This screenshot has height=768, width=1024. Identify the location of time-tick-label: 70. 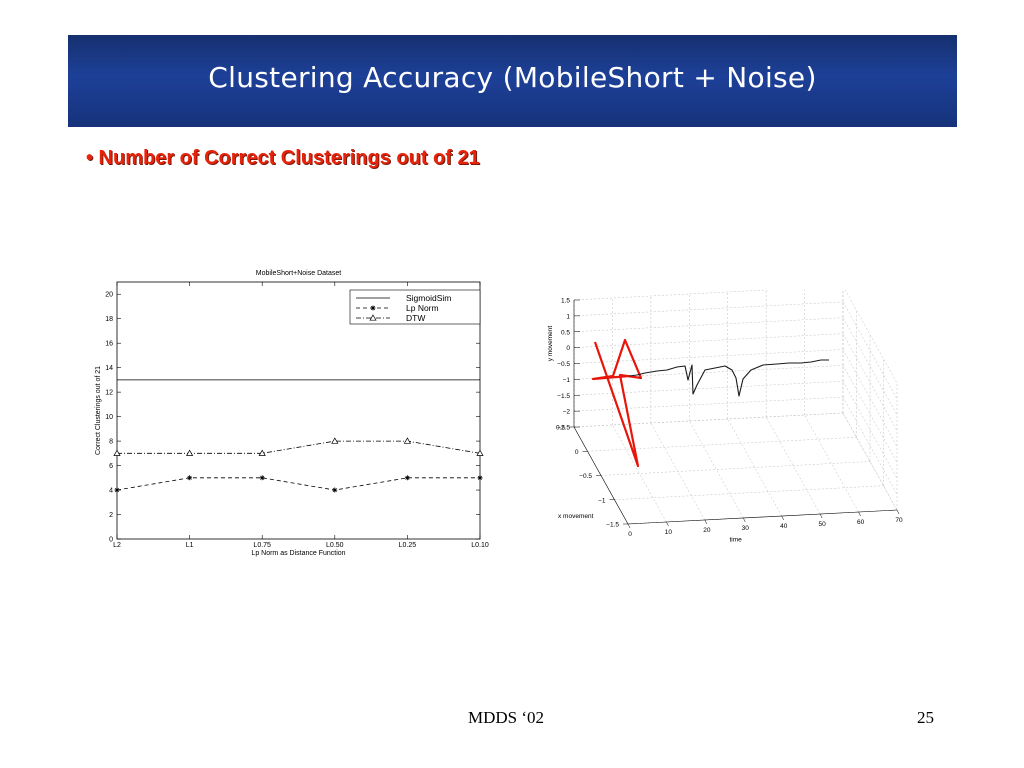
(899, 520).